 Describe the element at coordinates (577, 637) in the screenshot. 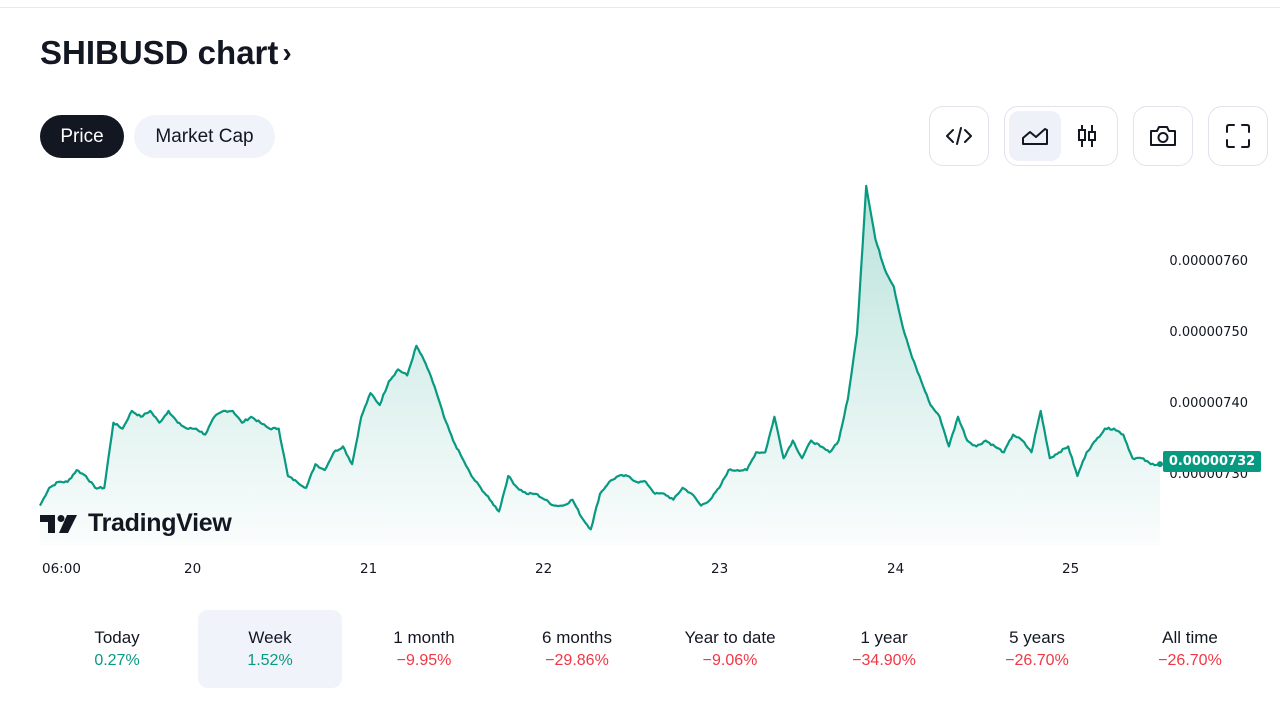

I see `period-label: 6 months` at that location.